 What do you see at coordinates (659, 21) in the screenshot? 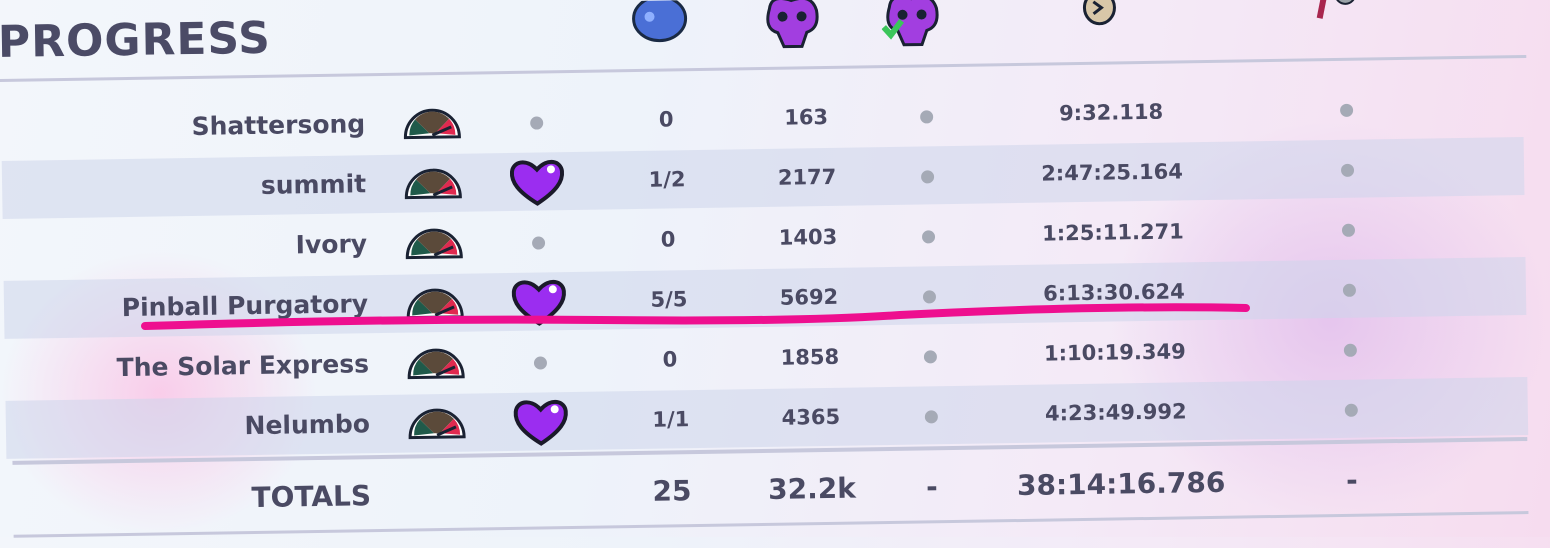
I see `strawberry-icon` at bounding box center [659, 21].